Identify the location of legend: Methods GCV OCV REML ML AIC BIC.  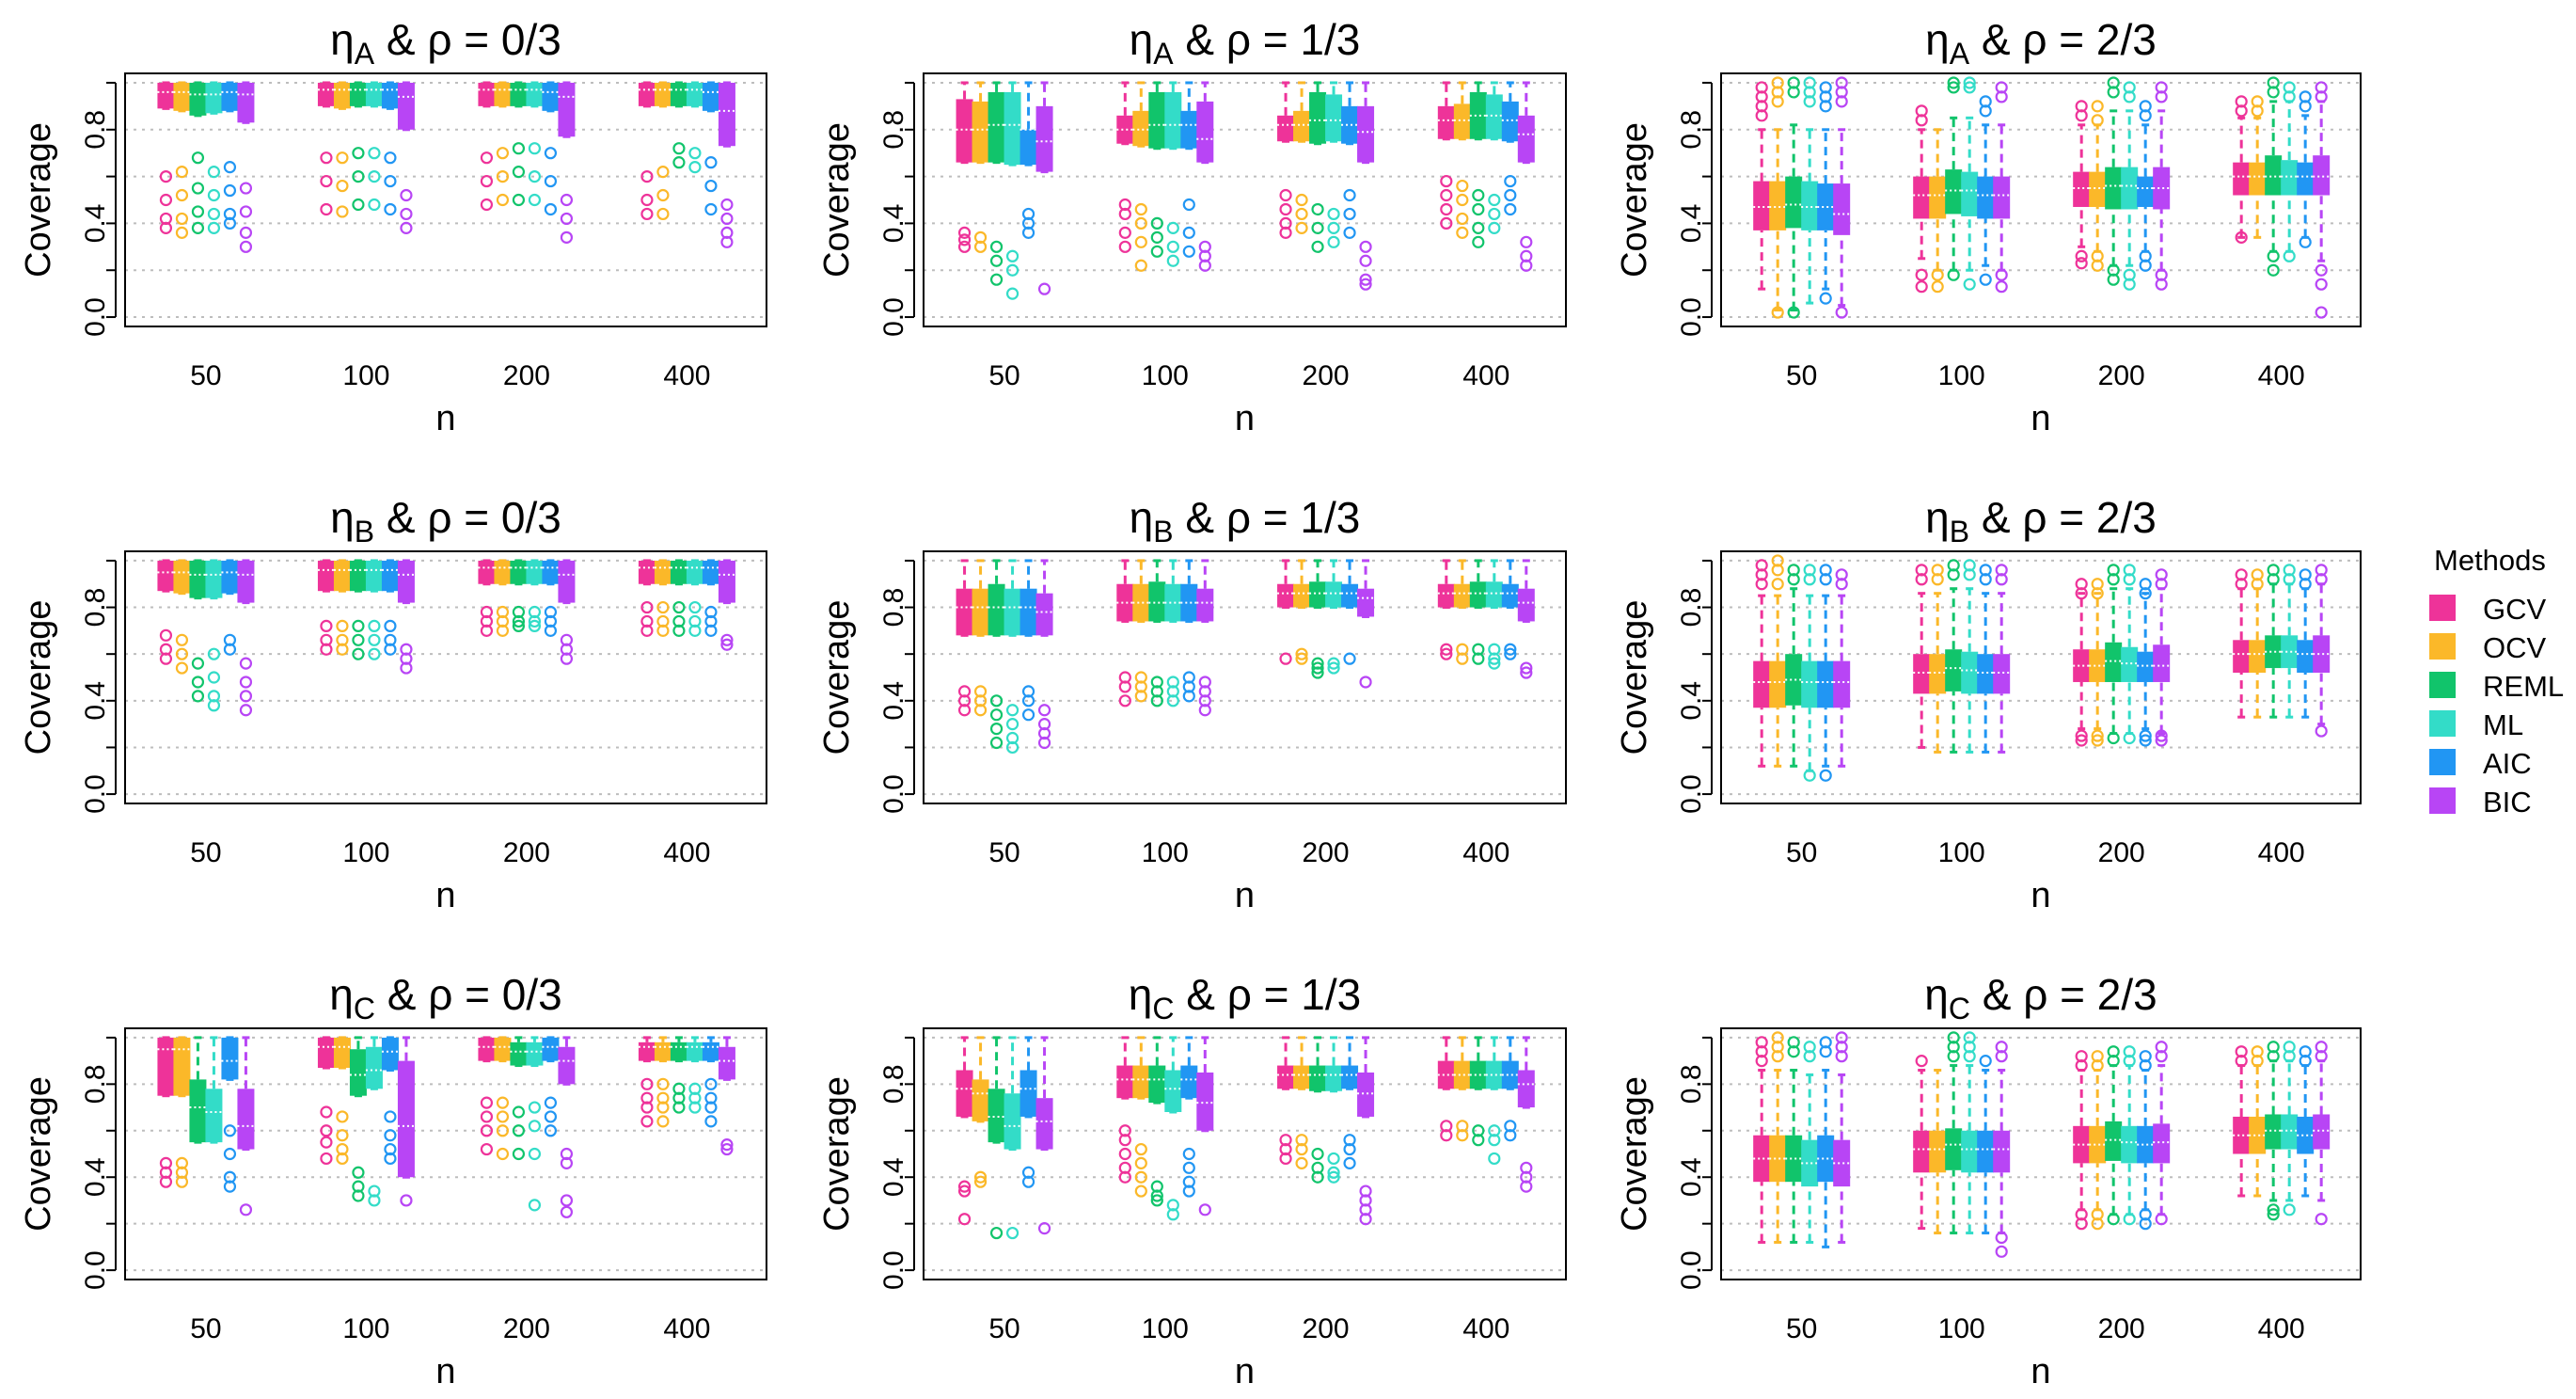
(2496, 681).